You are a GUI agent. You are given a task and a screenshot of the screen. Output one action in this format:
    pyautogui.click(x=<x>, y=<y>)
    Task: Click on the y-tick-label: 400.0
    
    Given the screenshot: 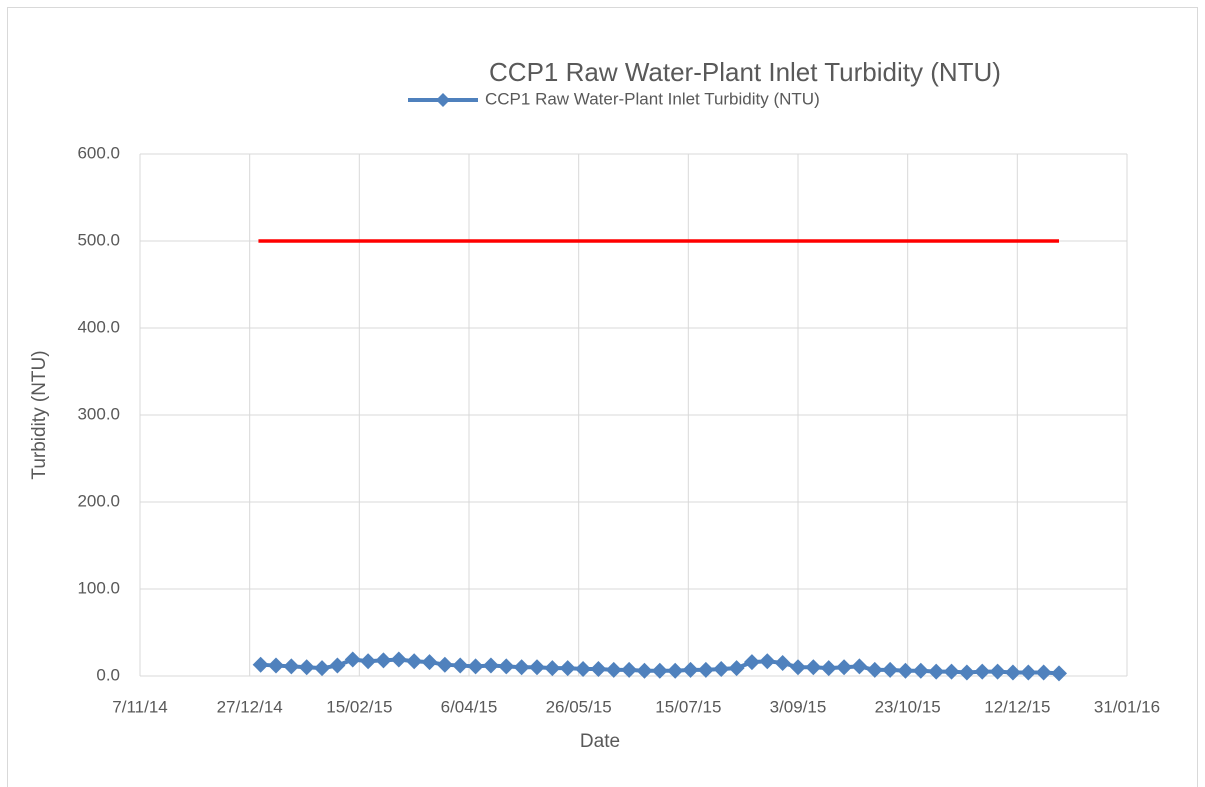 What is the action you would take?
    pyautogui.click(x=98, y=326)
    